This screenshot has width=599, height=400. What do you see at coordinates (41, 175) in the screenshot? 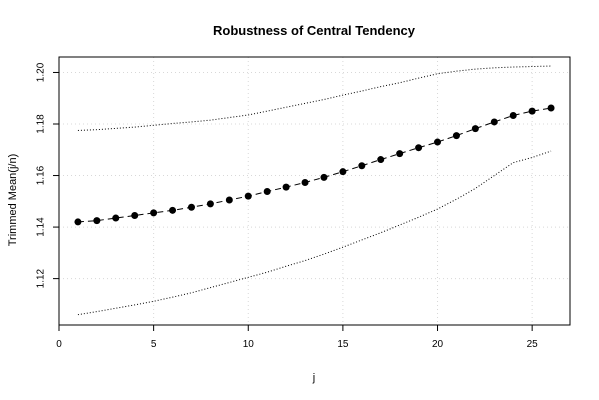
I see `y-tick-label: 1.16` at bounding box center [41, 175].